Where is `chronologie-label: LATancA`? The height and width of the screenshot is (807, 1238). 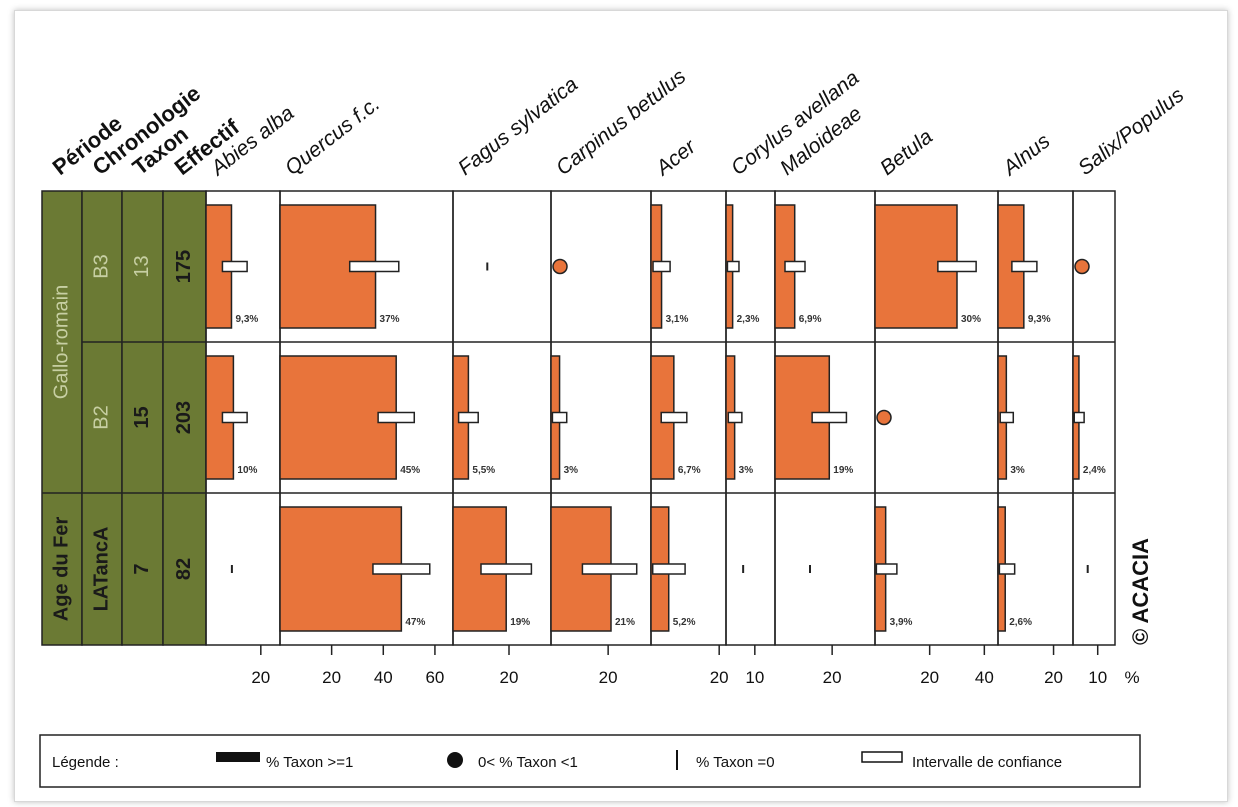 chronologie-label: LATancA is located at coordinates (101, 569).